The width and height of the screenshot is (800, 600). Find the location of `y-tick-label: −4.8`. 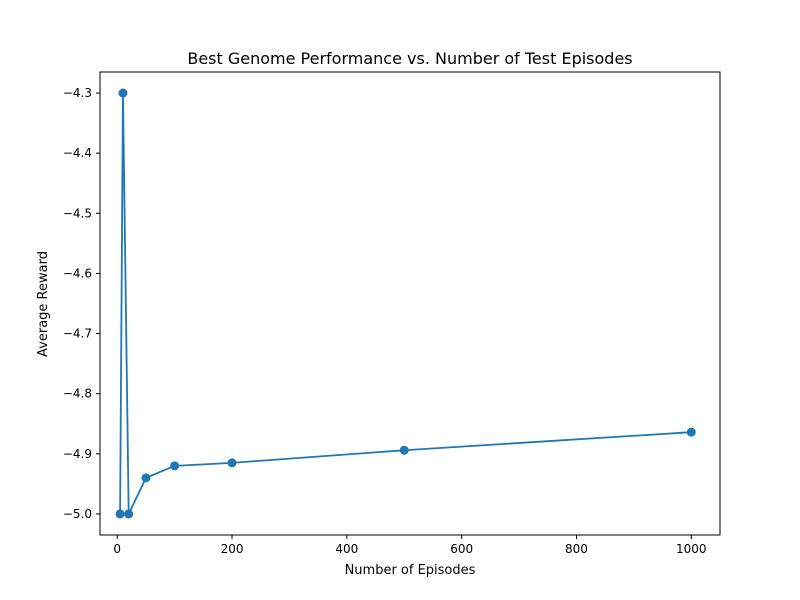

y-tick-label: −4.8 is located at coordinates (77, 394).